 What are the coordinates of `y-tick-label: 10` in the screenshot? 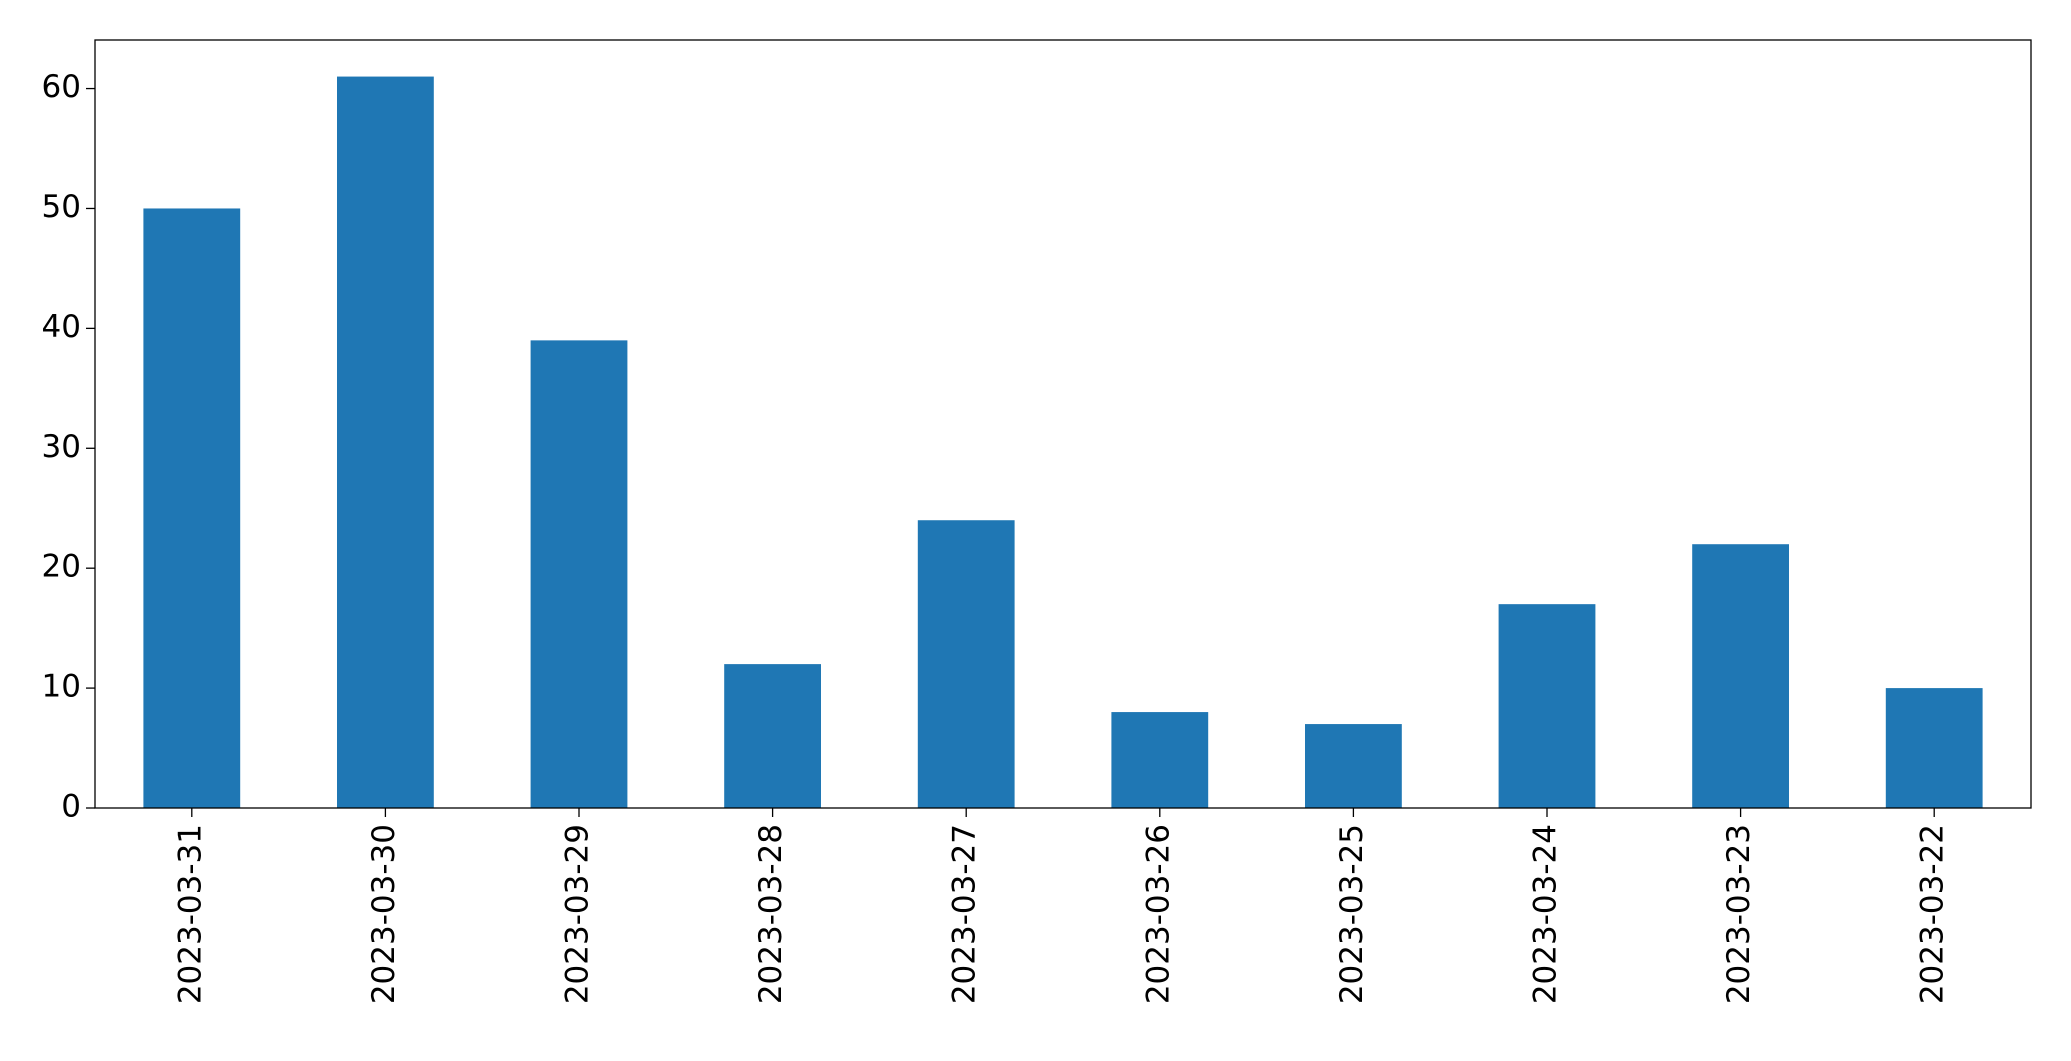 It's located at (61, 687).